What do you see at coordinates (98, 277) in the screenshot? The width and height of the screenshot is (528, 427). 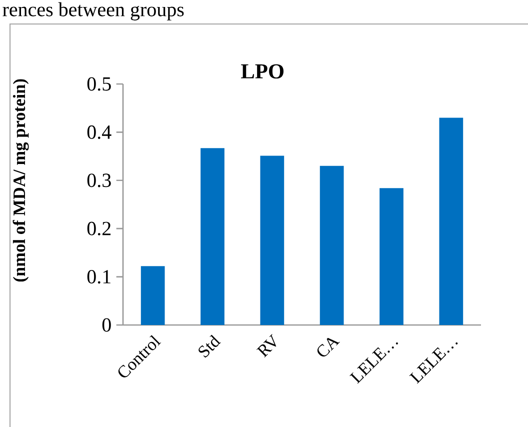 I see `y-tick-label: 0.1` at bounding box center [98, 277].